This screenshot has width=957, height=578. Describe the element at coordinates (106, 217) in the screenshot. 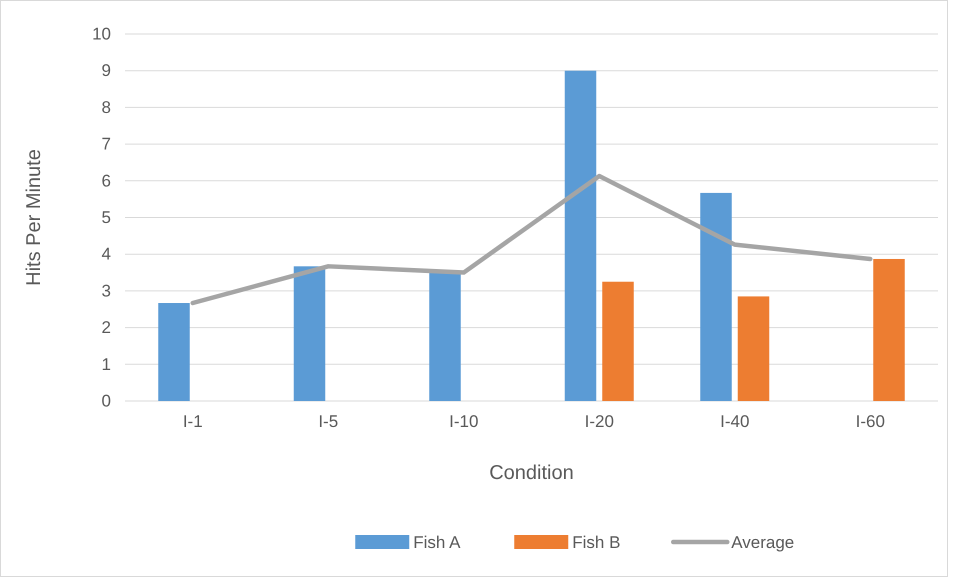

I see `y-tick-label: 5` at that location.